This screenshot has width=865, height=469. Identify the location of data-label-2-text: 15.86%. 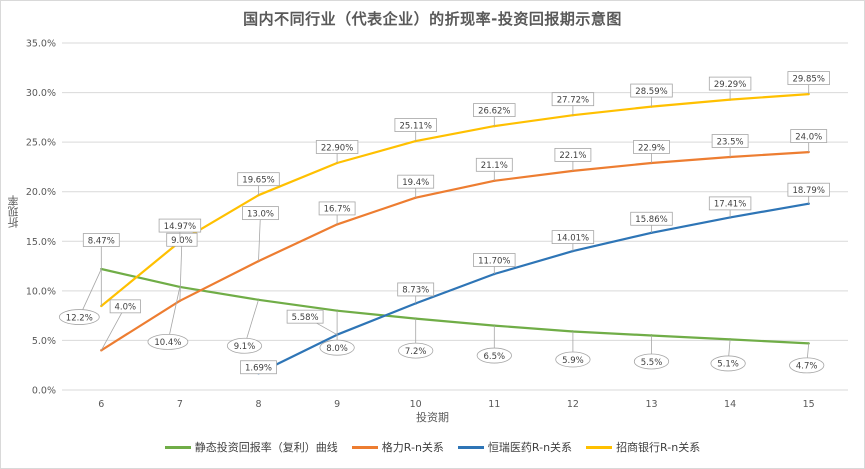
(651, 220).